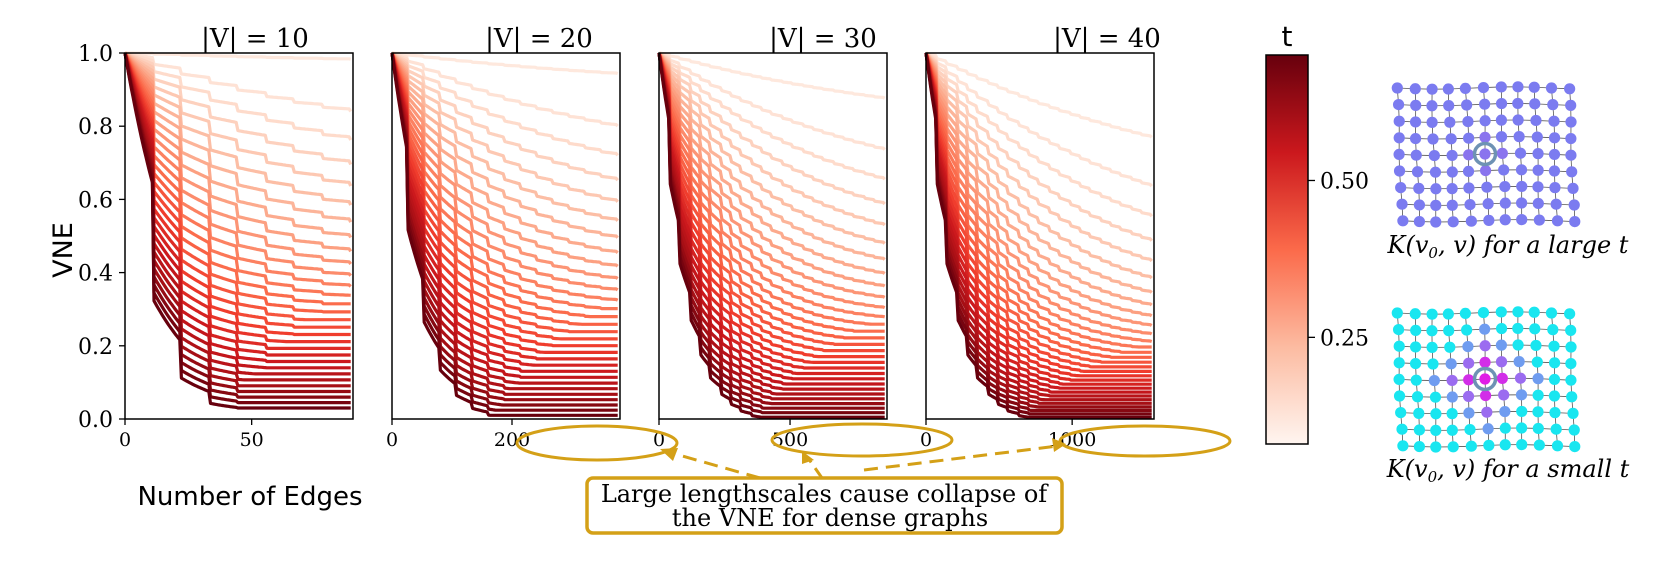  Describe the element at coordinates (597, 443) in the screenshot. I see `highlight-ellipse-v20` at that location.